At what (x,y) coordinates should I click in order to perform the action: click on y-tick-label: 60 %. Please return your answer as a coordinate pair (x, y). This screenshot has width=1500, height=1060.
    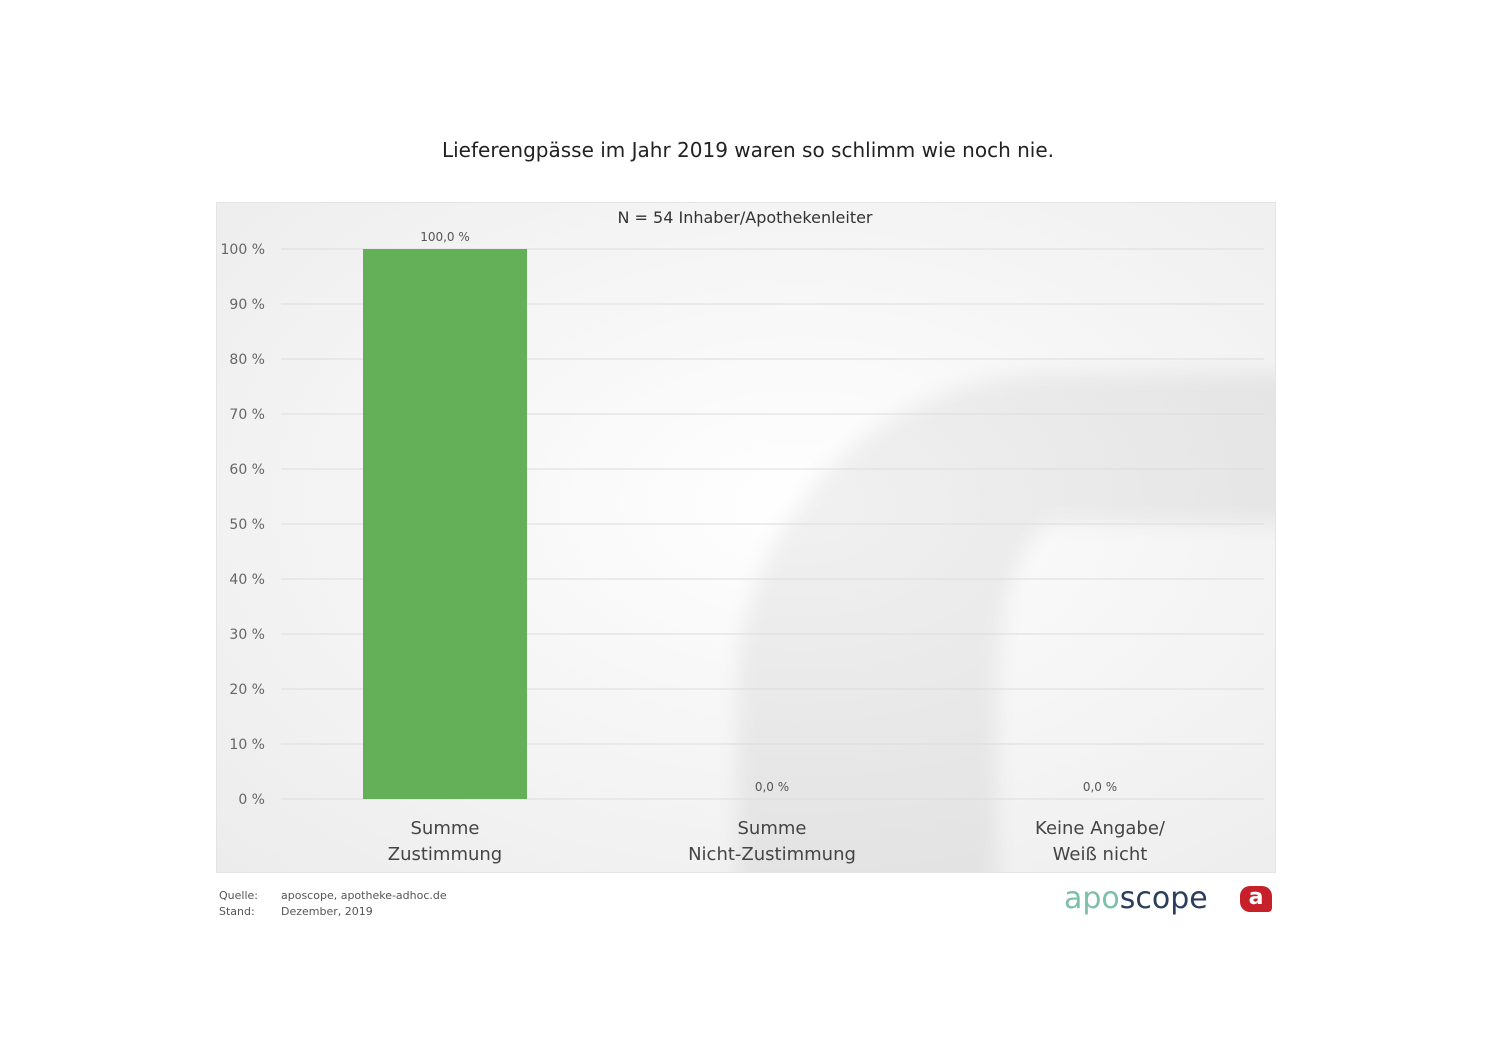
    Looking at the image, I should click on (247, 470).